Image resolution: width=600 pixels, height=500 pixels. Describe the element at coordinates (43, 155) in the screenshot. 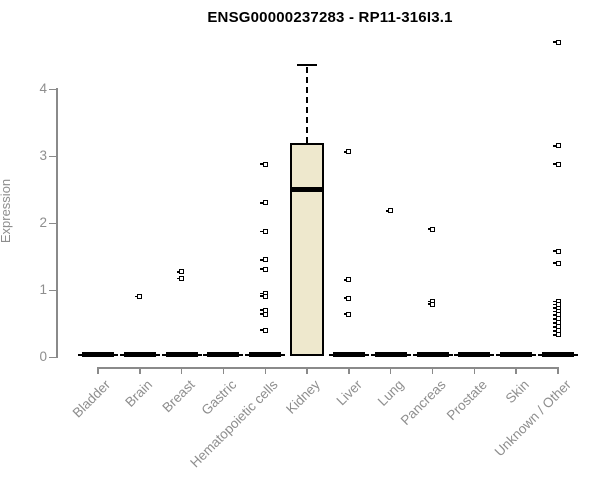

I see `y-tick-label: 3` at that location.